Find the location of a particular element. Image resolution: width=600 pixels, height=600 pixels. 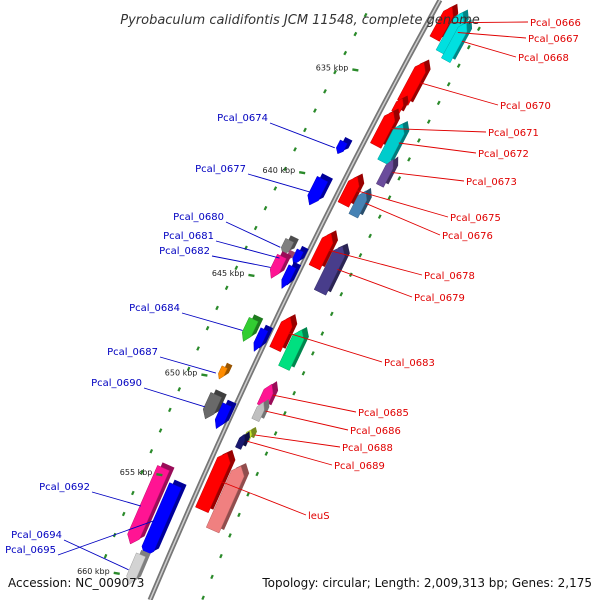

gene-label-Pcal_0690: Pcal_0690 is located at coordinates (116, 383).